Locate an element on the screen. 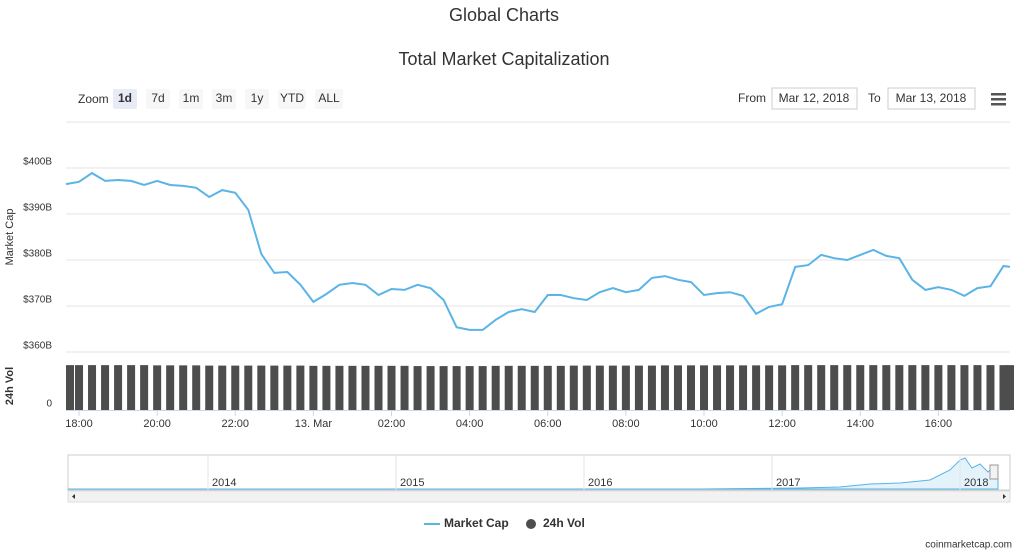 The height and width of the screenshot is (552, 1024). zoom-button-label: 1d is located at coordinates (125, 98).